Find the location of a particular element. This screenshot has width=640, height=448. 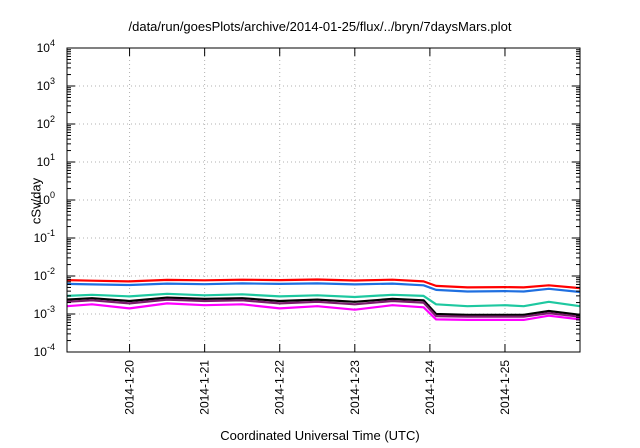

y-tick-label: 10⁻¹ is located at coordinates (44, 236).